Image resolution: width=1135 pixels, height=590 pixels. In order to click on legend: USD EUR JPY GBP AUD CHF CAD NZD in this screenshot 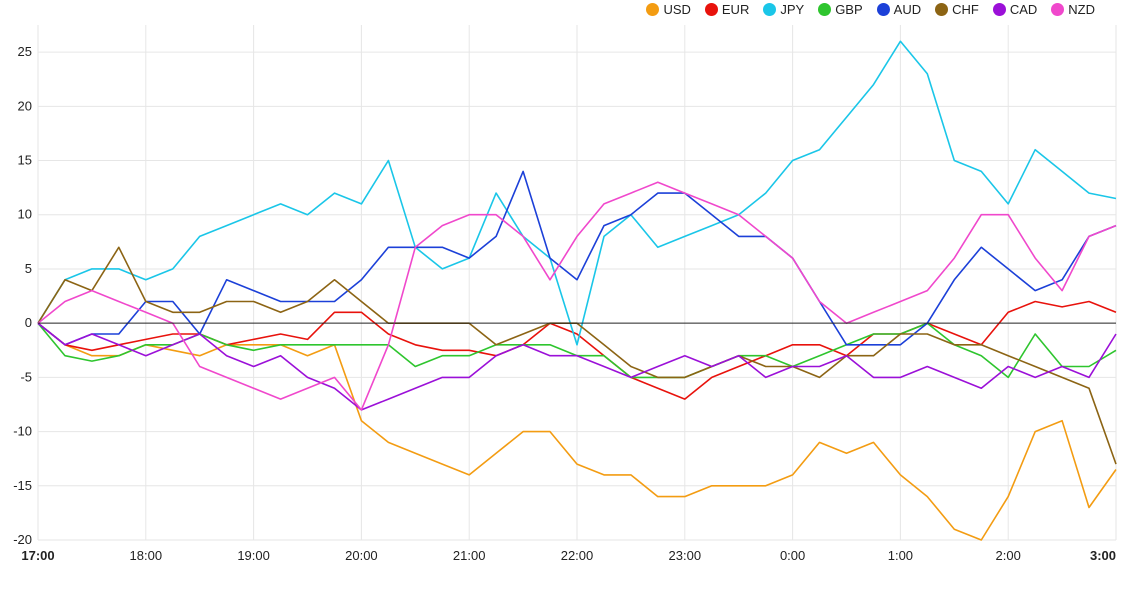, I will do `click(870, 9)`.